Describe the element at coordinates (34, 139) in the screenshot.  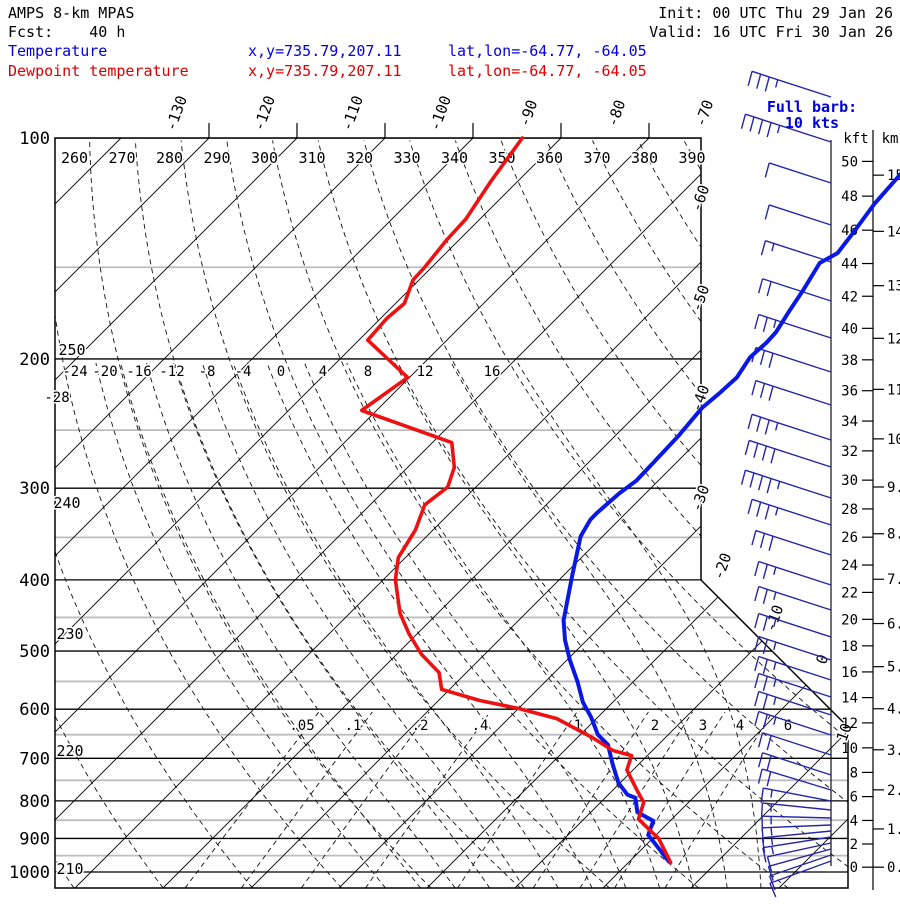
I see `pressure-label: 100` at that location.